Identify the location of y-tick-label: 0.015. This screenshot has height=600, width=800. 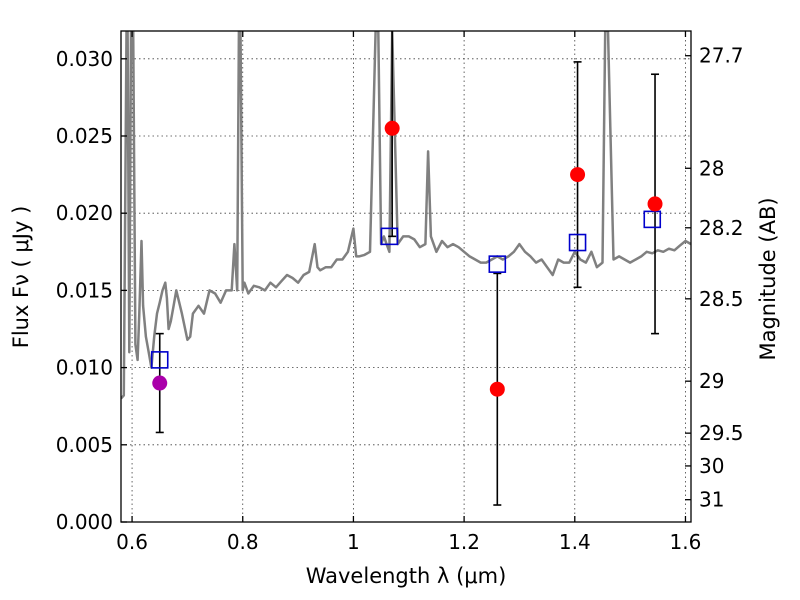
(84, 290).